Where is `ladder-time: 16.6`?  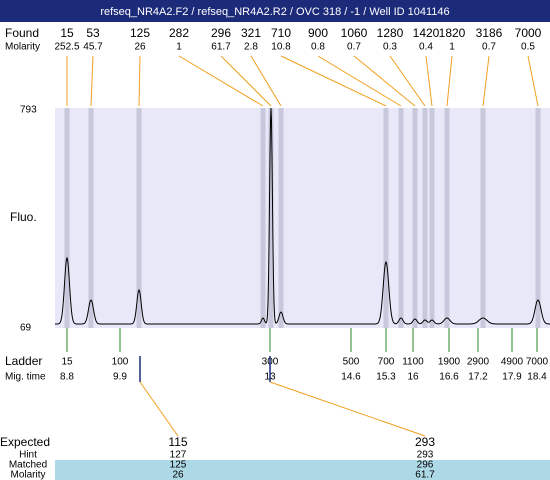 ladder-time: 16.6 is located at coordinates (449, 377).